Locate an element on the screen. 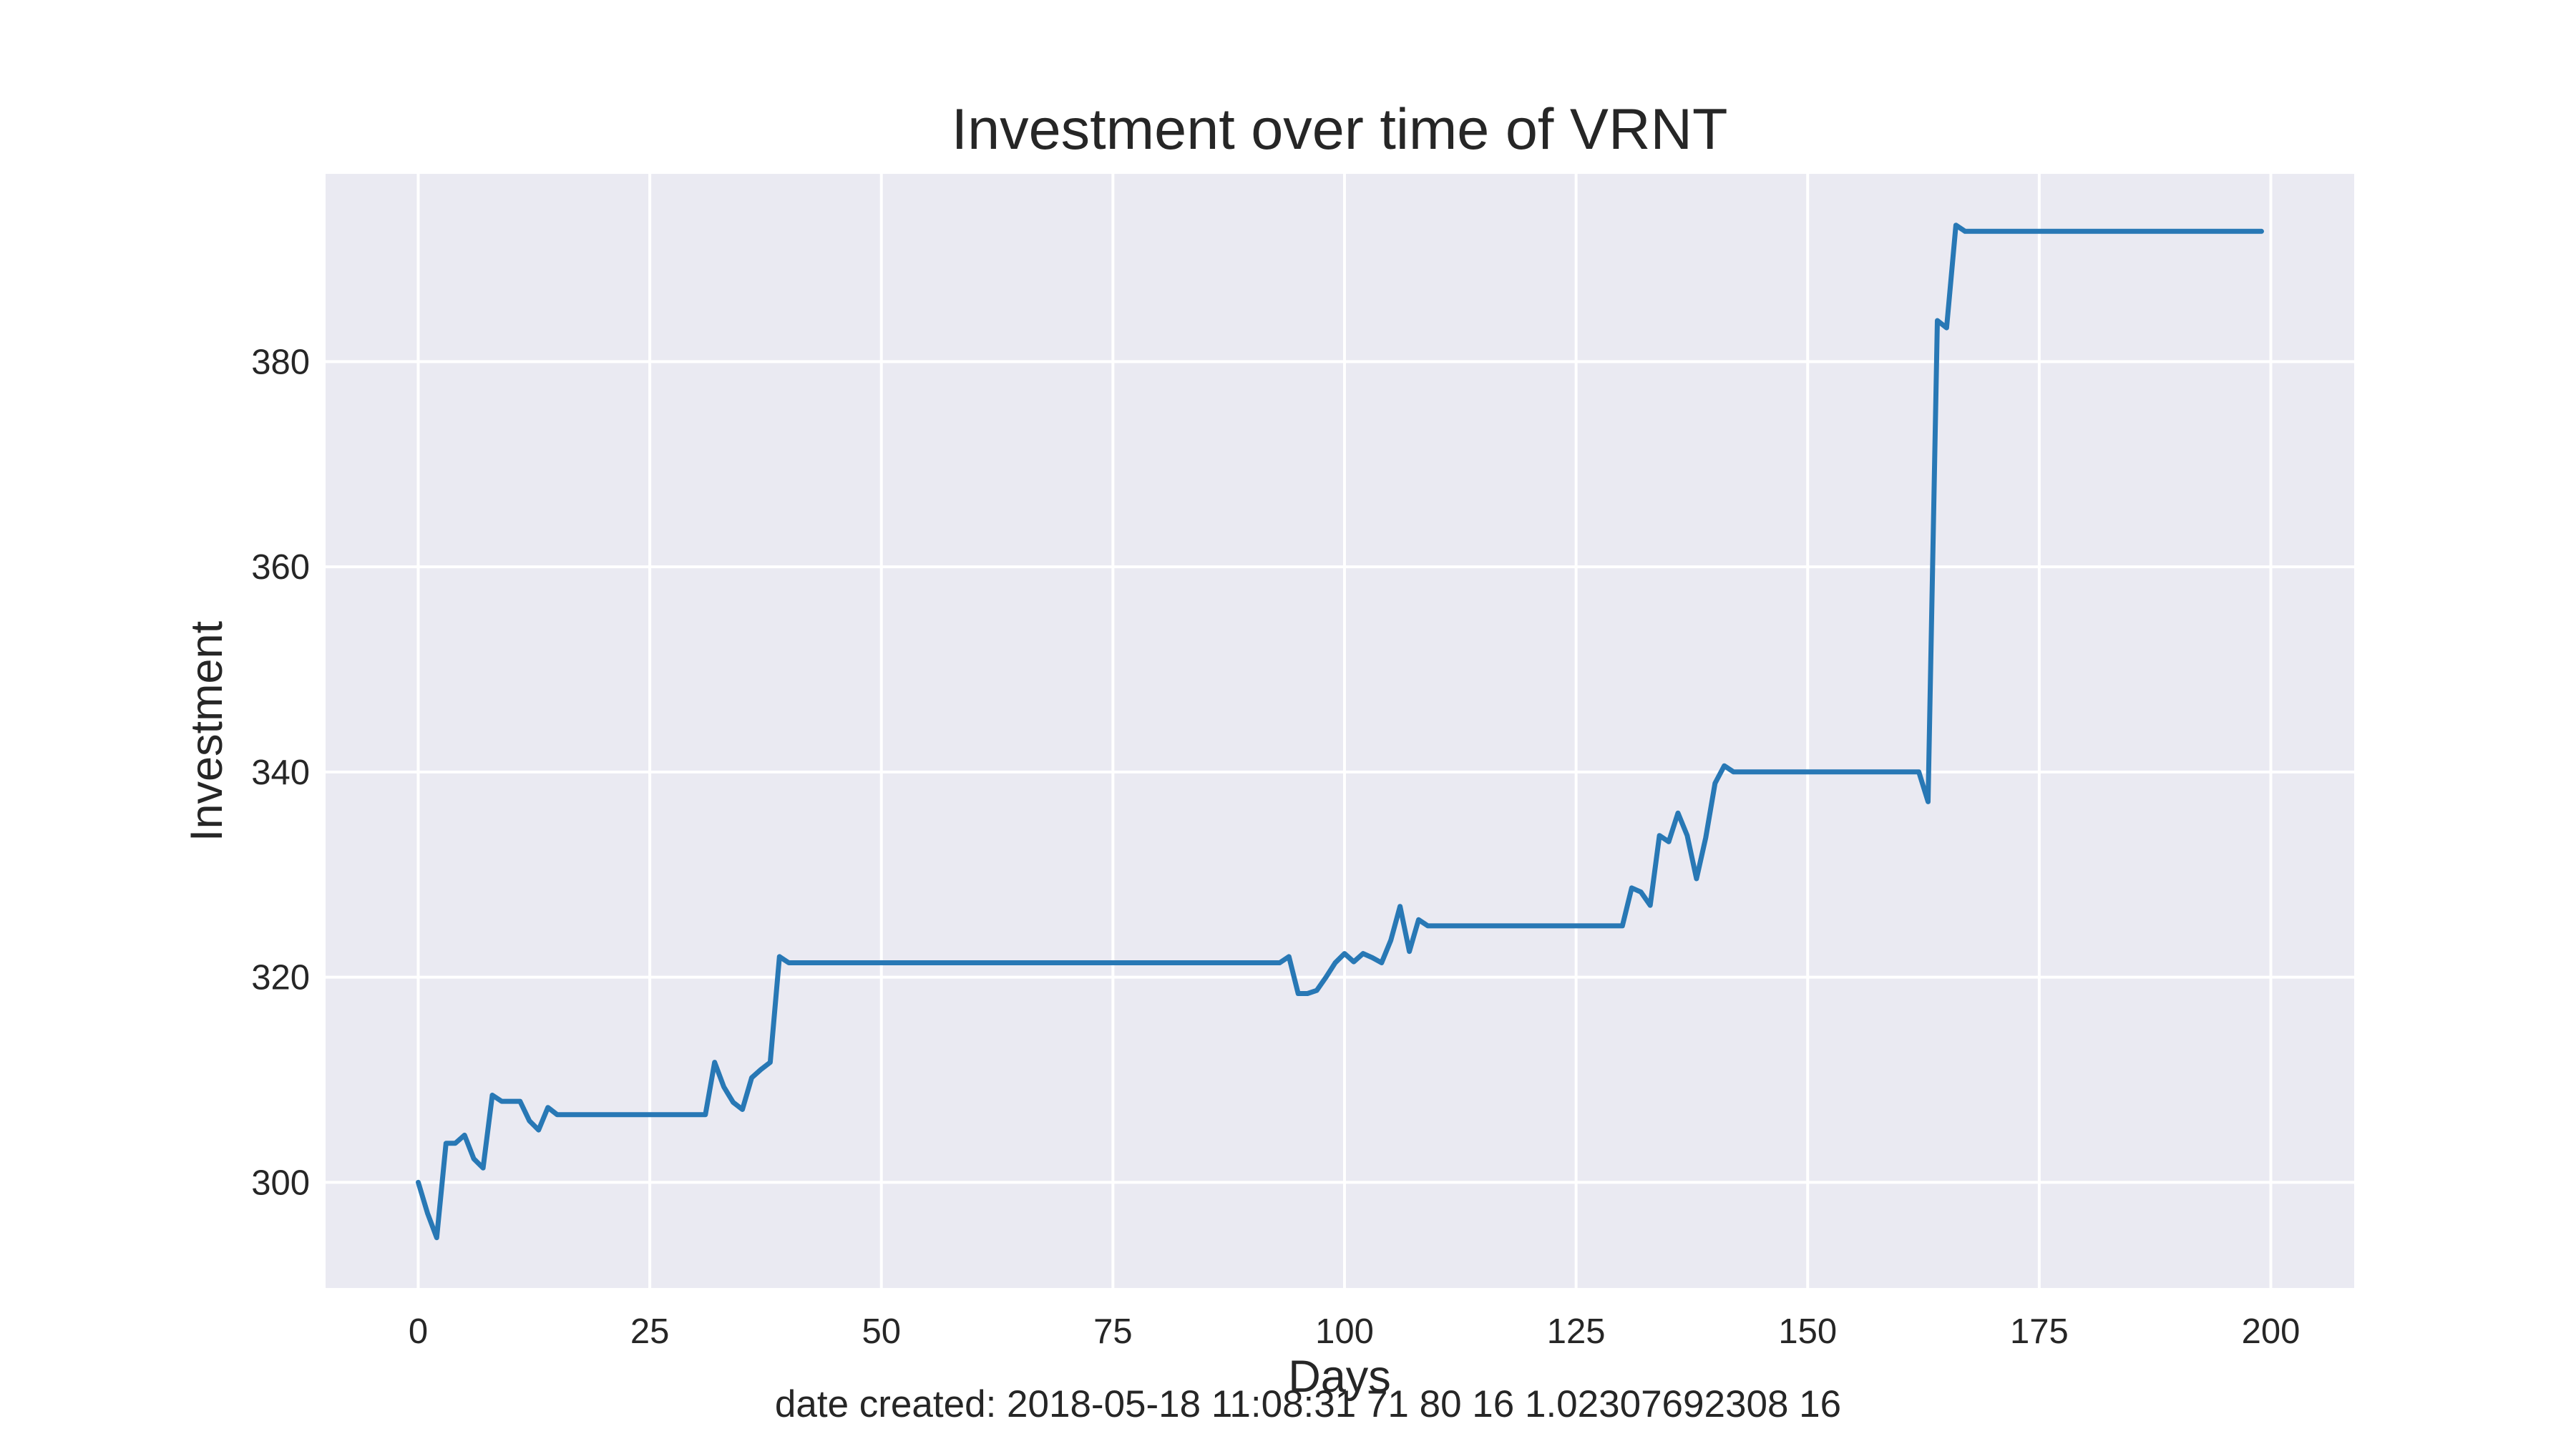  y-tick-label: 300 is located at coordinates (280, 1182).